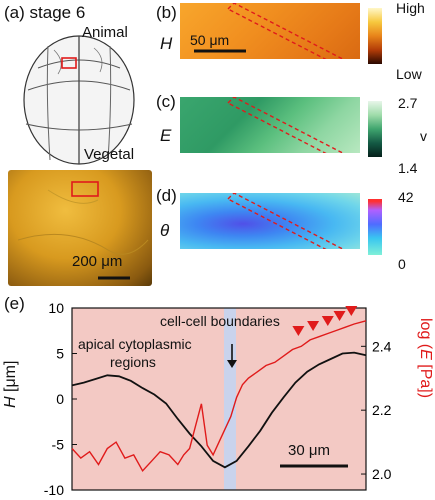 The width and height of the screenshot is (435, 500). What do you see at coordinates (133, 362) in the screenshot?
I see `annotation-apical-2: regions` at bounding box center [133, 362].